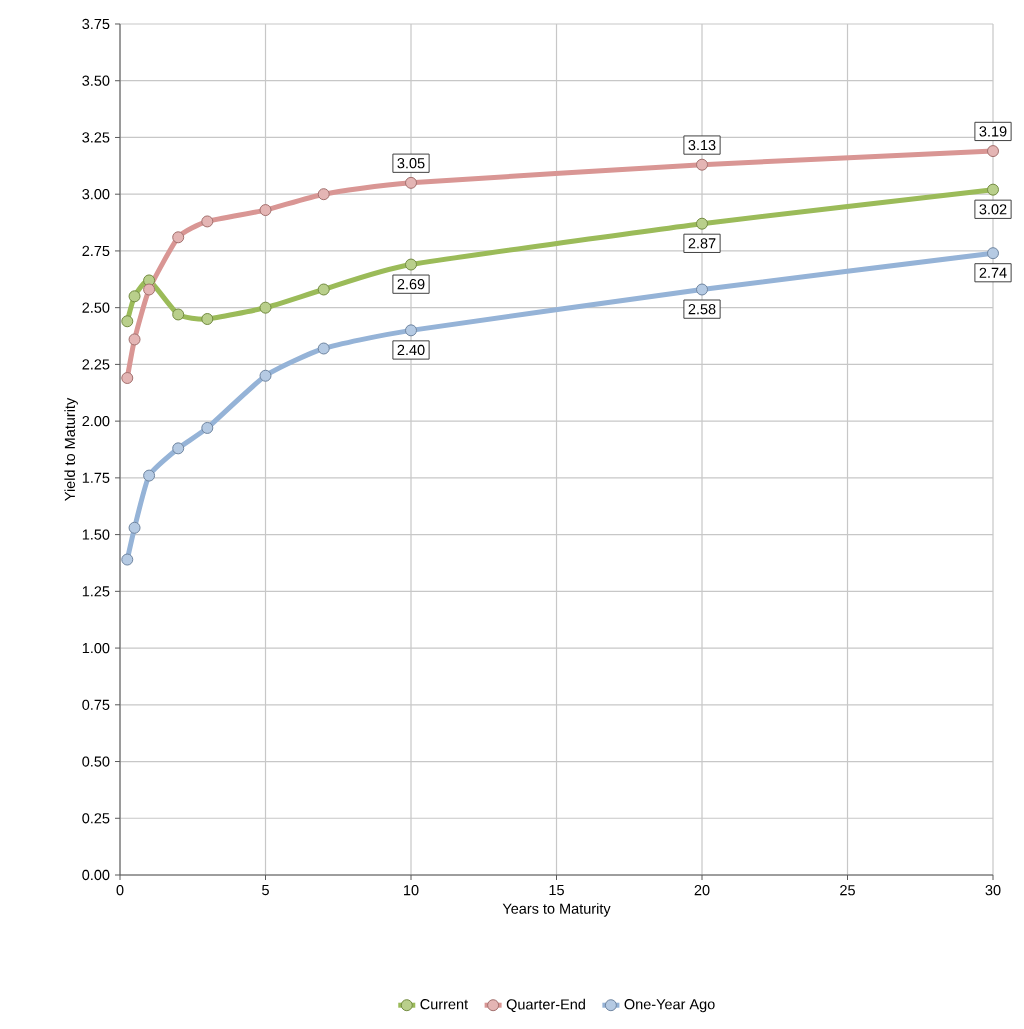 This screenshot has height=1029, width=1024. I want to click on data-label: 2.69, so click(411, 284).